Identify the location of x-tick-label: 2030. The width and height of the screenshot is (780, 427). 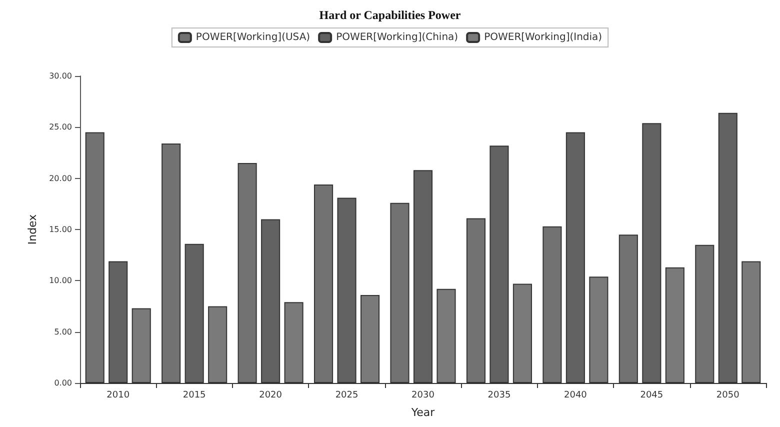
(423, 395).